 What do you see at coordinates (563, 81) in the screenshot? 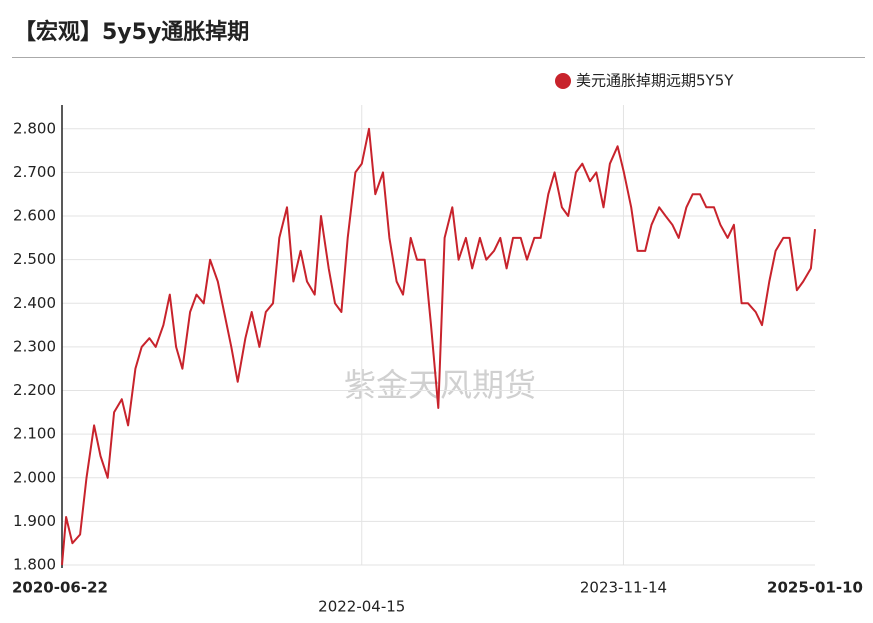
I see `legend-marker` at bounding box center [563, 81].